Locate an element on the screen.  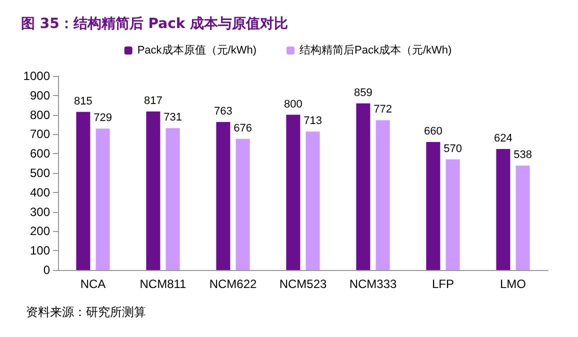
text: 资料来源：研究所测算 is located at coordinates (86, 312).